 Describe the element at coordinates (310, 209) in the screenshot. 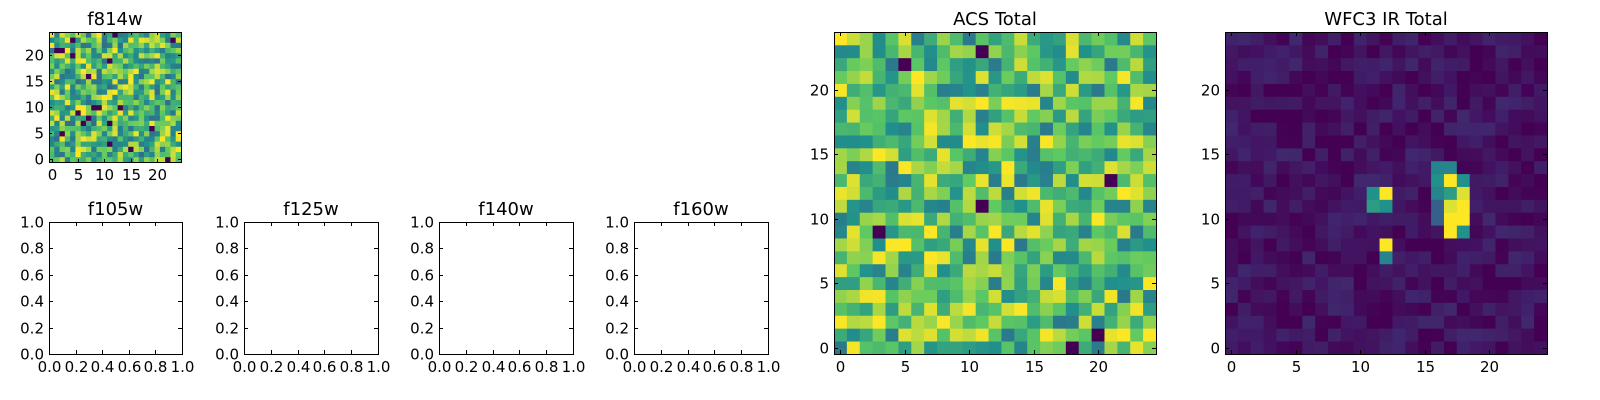

I see `panel-title: f125w` at that location.